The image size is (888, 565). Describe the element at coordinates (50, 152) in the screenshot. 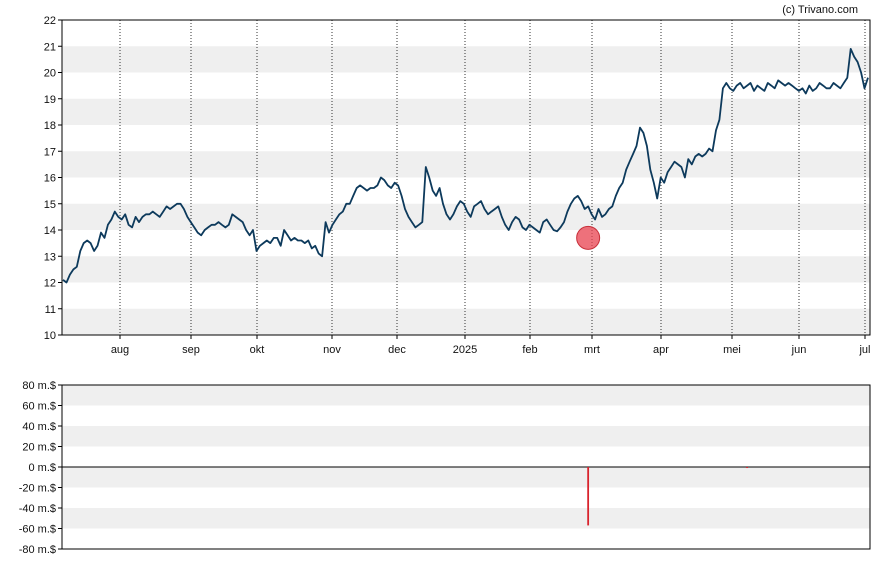

I see `price-y-tick-label: 17` at that location.